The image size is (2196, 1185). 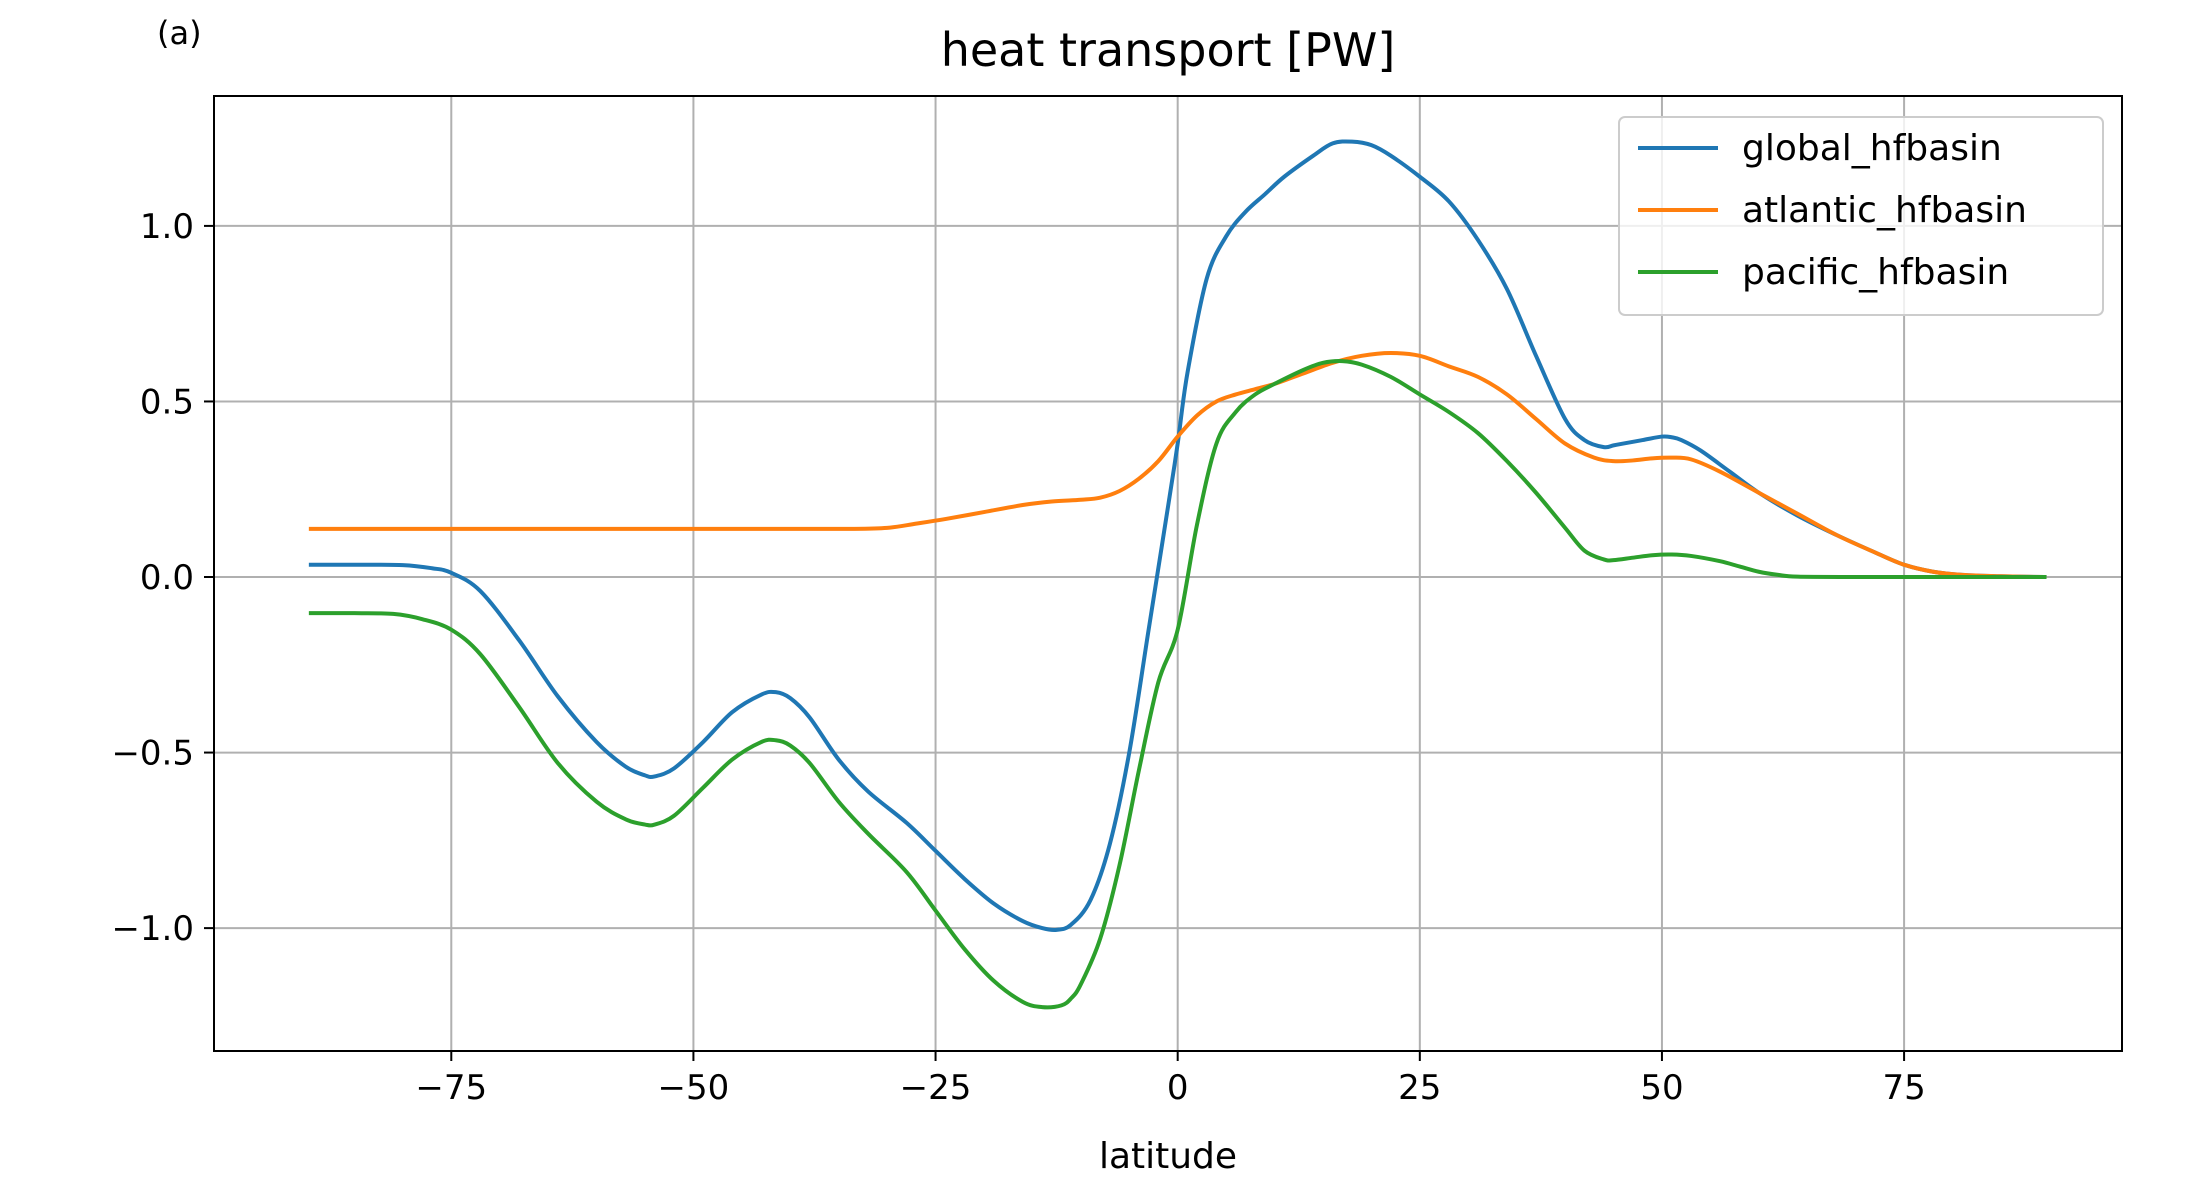 What do you see at coordinates (1884, 210) in the screenshot?
I see `legend-label: atlantic_hfbasin` at bounding box center [1884, 210].